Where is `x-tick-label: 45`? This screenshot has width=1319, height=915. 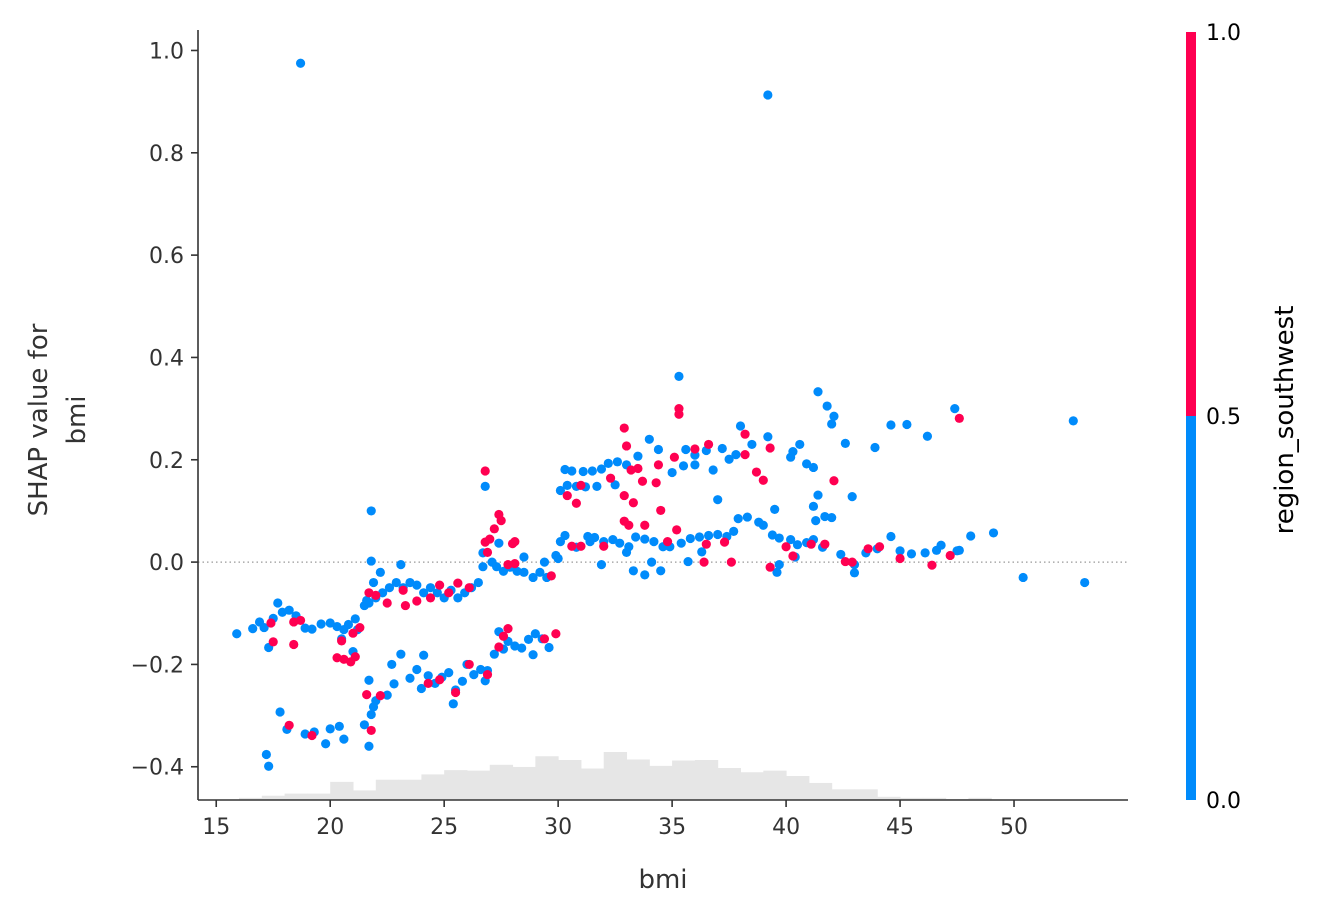 x-tick-label: 45 is located at coordinates (900, 827).